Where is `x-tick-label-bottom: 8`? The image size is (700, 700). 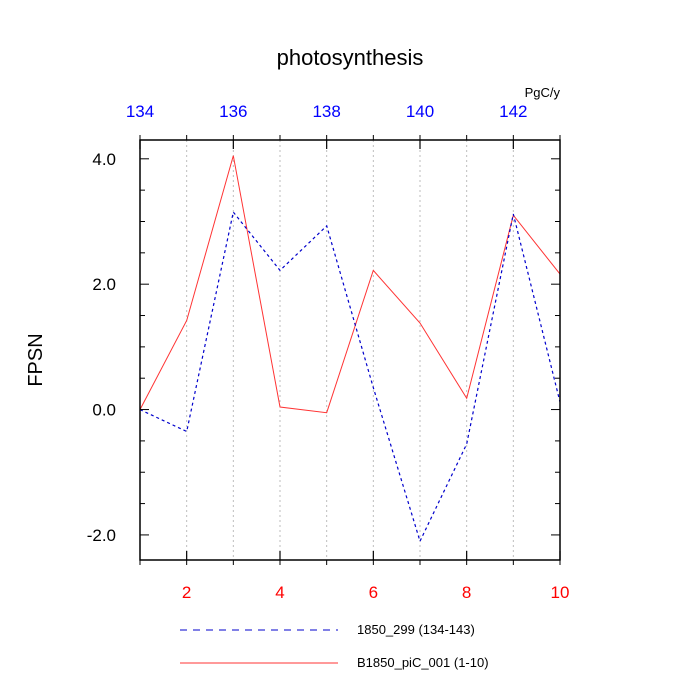
x-tick-label-bottom: 8 is located at coordinates (466, 592).